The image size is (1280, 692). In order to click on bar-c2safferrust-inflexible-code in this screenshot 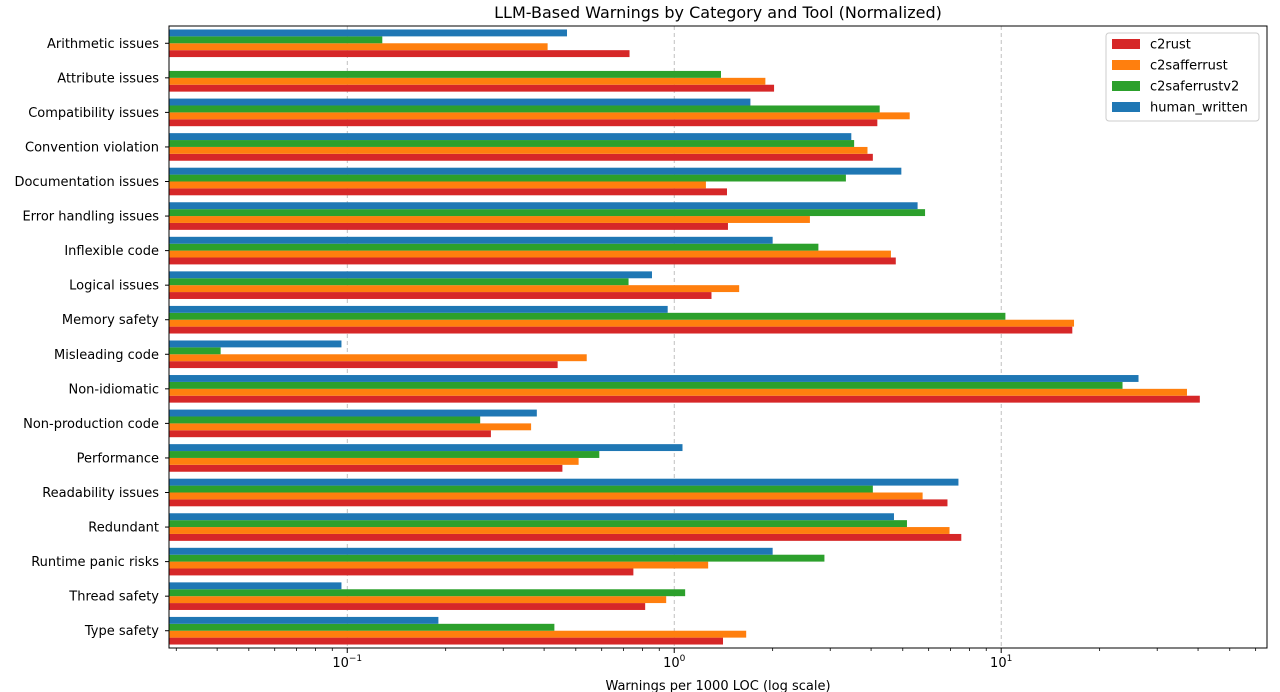, I will do `click(530, 254)`.